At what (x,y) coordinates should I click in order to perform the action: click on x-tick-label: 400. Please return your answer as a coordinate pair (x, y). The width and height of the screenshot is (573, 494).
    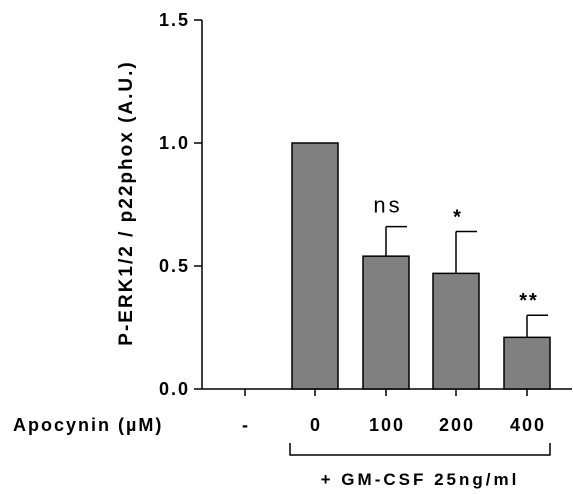
    Looking at the image, I should click on (528, 425).